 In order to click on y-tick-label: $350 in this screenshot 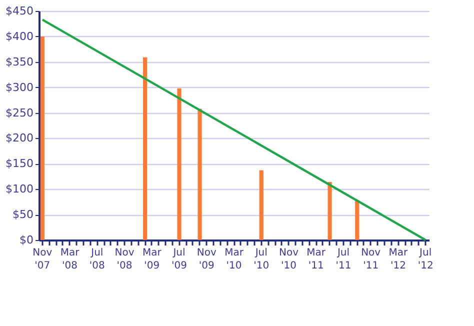, I will do `click(20, 61)`.